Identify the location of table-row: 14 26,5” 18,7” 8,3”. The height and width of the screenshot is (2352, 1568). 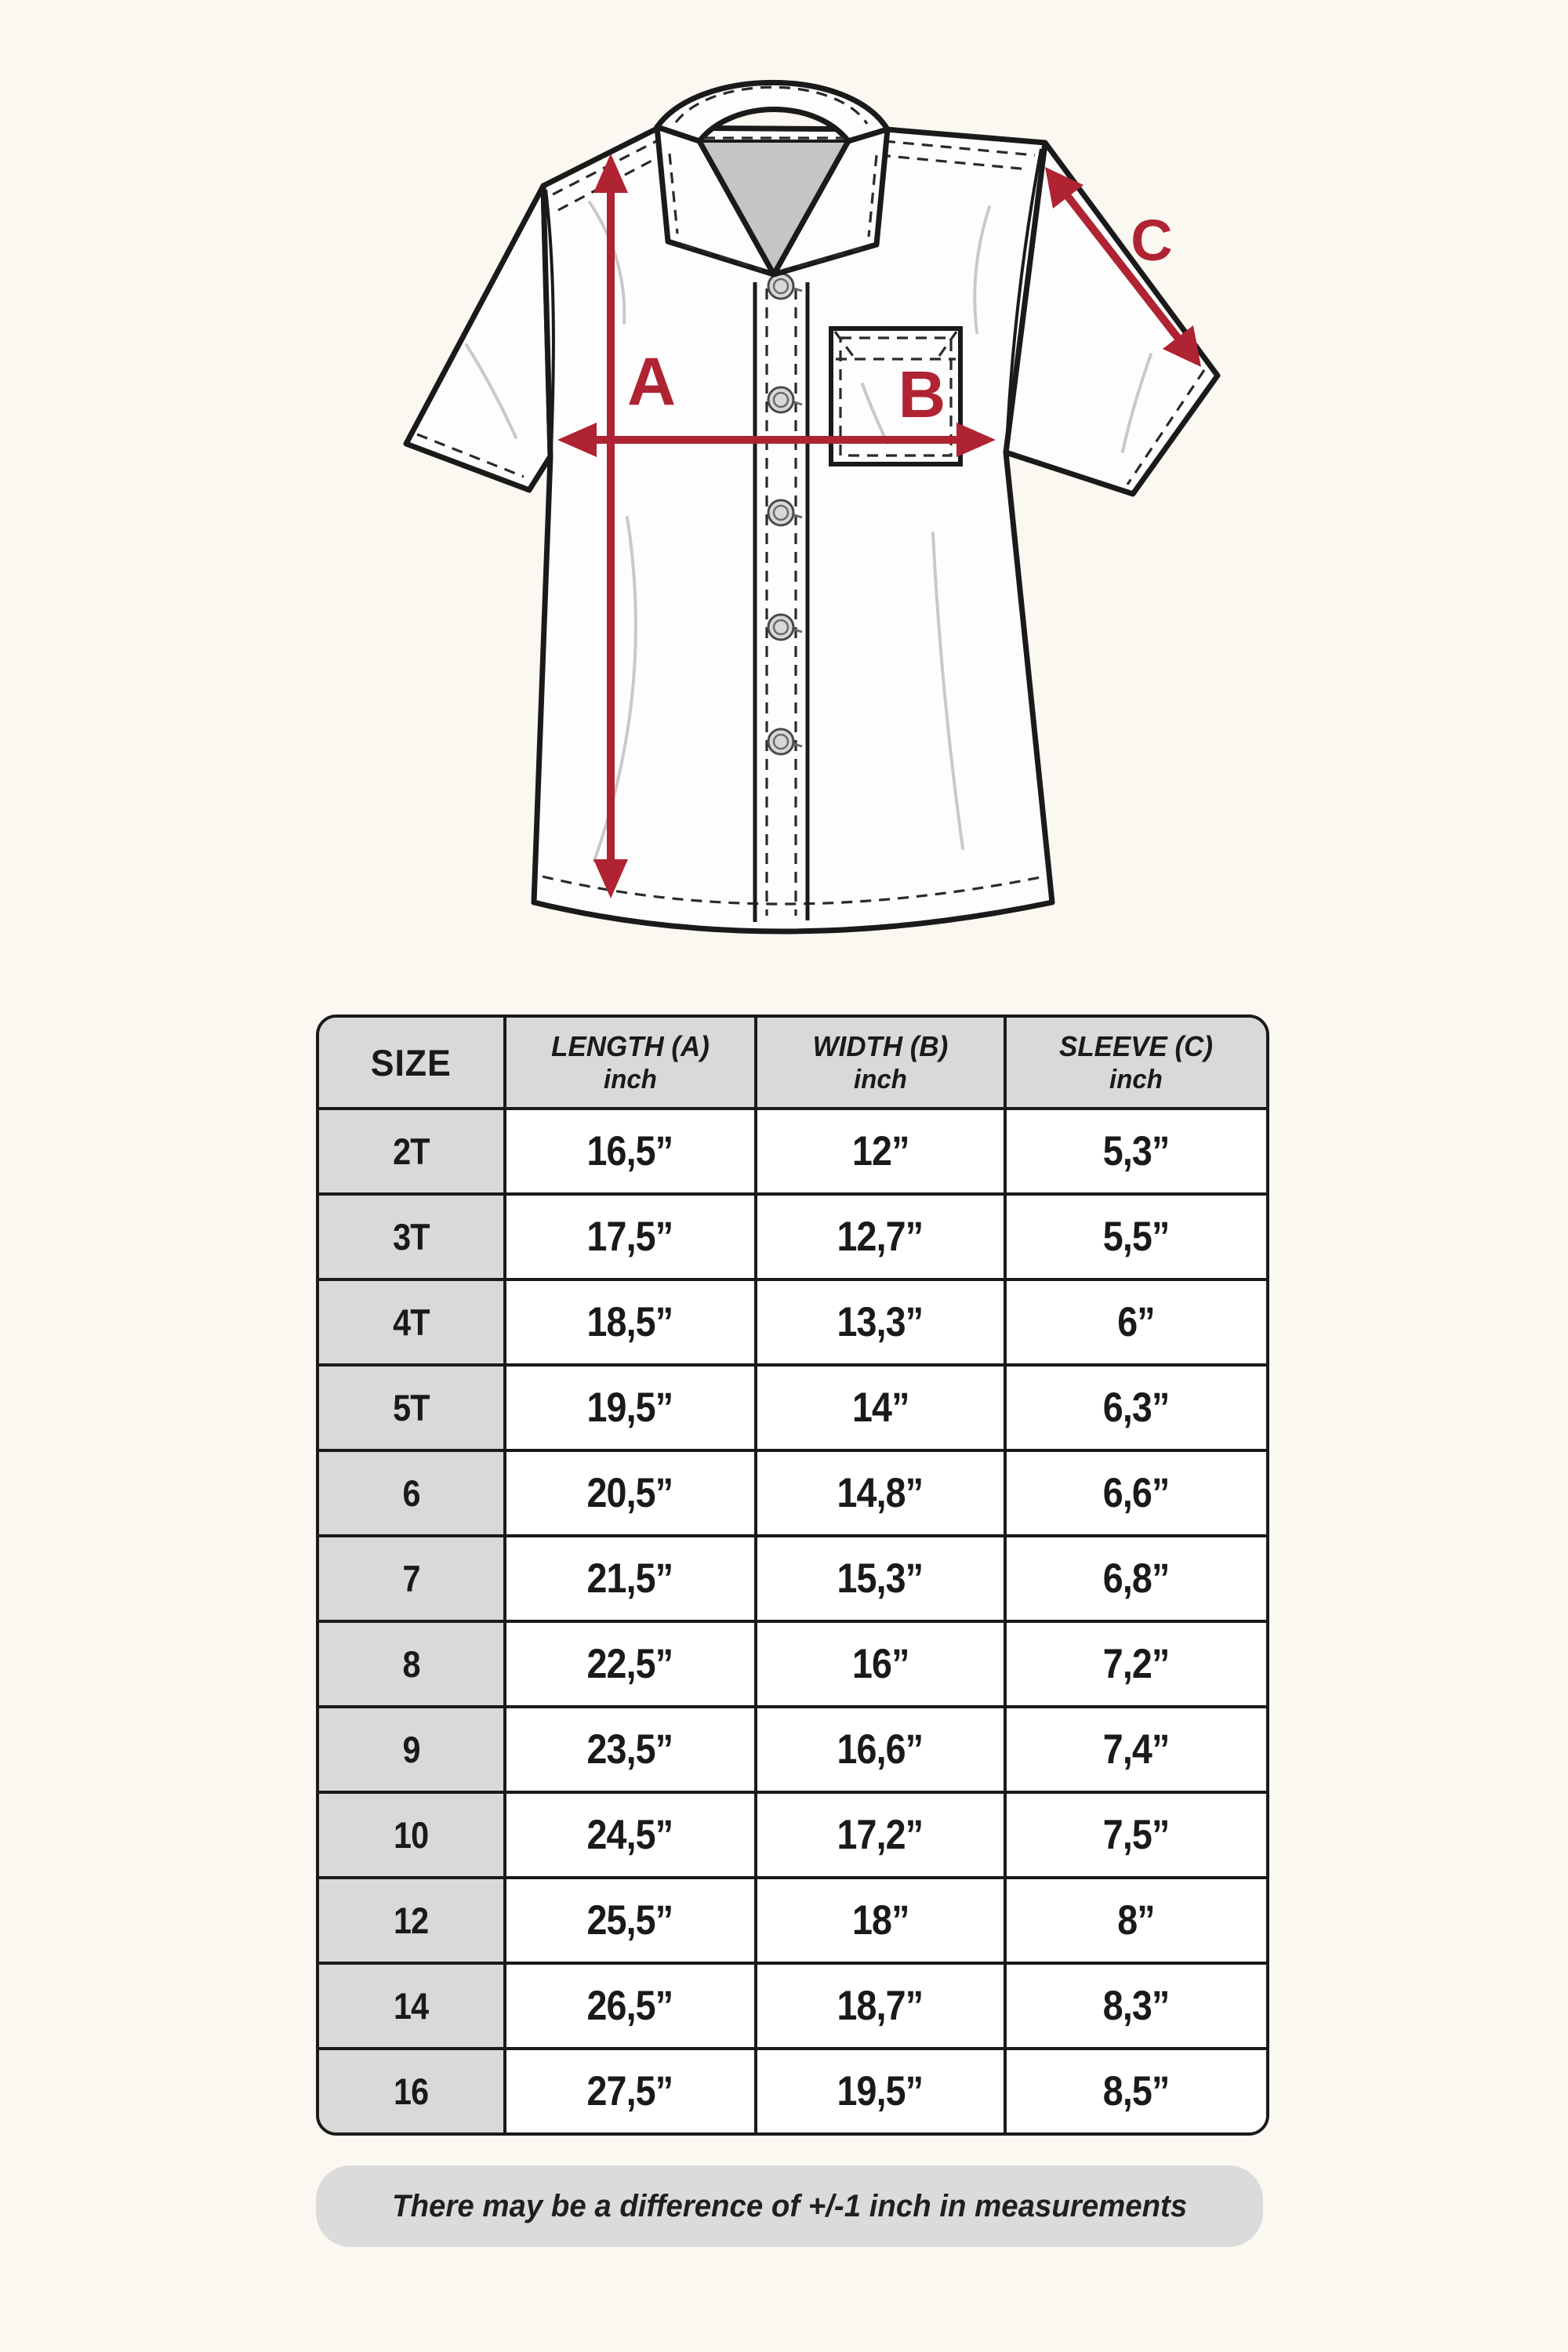
(792, 2005).